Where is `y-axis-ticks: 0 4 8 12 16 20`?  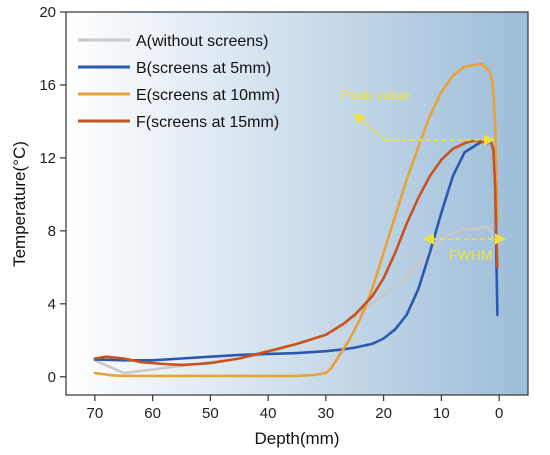 y-axis-ticks: 0 4 8 12 16 20 is located at coordinates (52, 195).